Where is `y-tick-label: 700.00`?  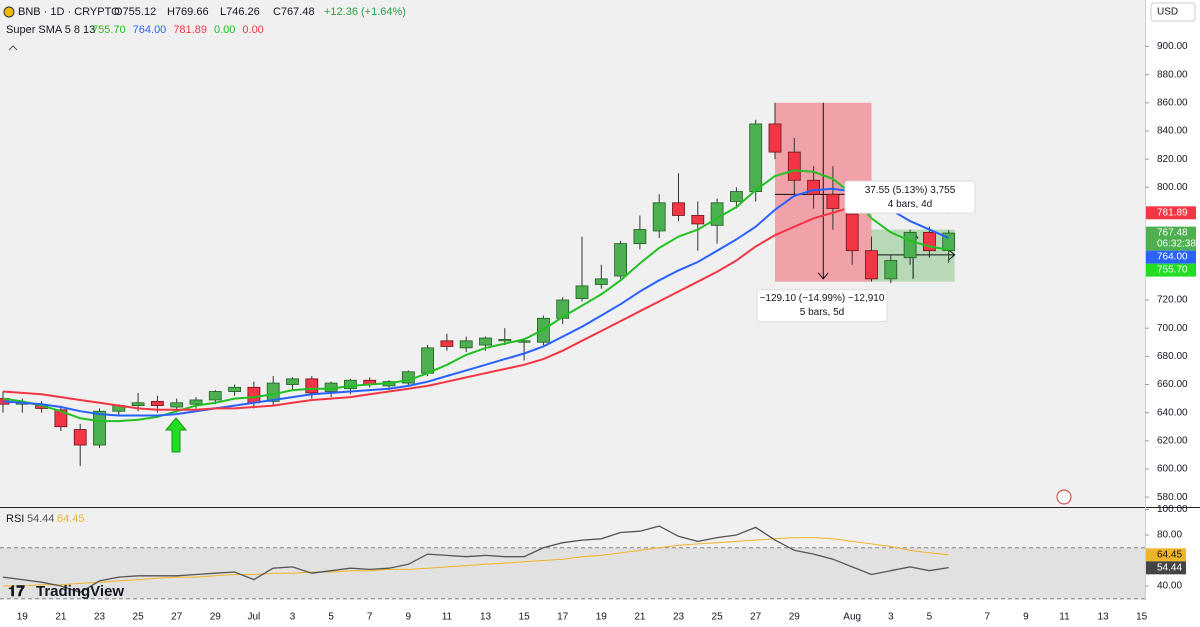
y-tick-label: 700.00 is located at coordinates (1172, 328).